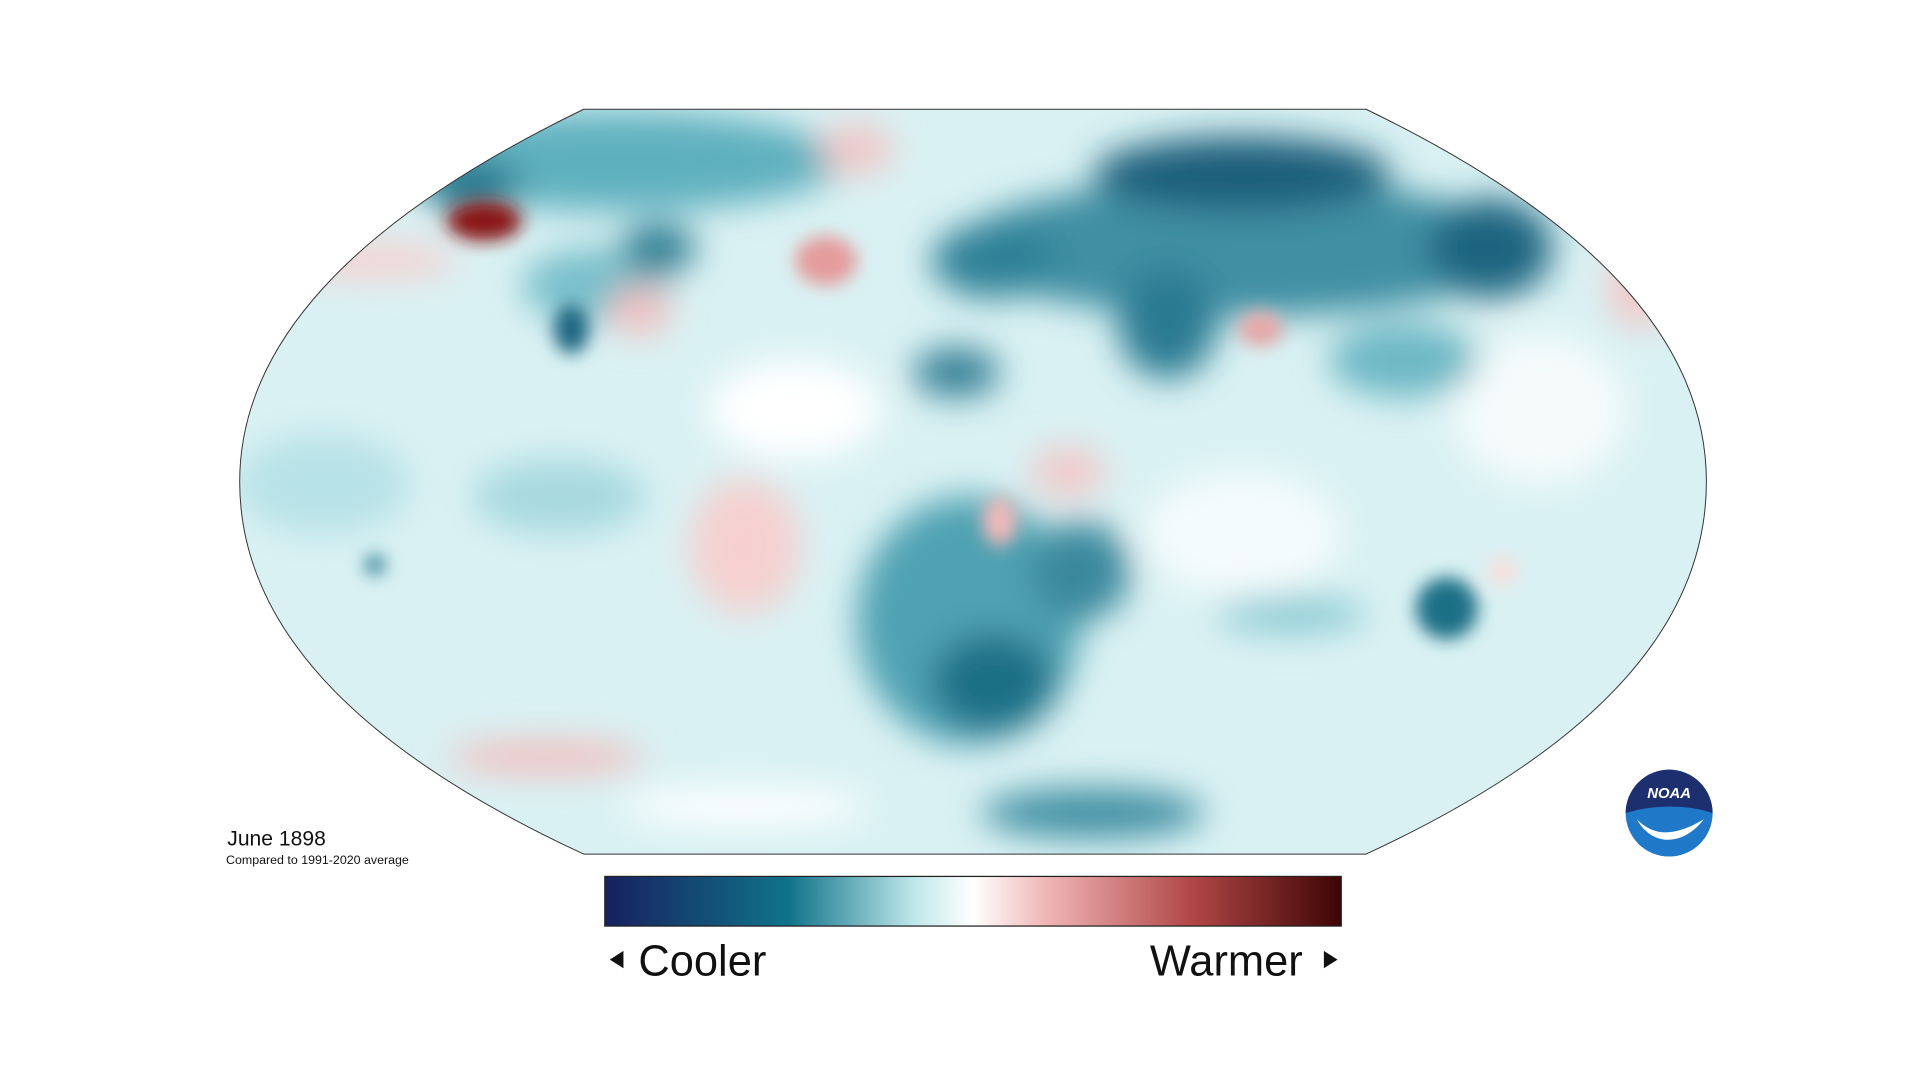 Image resolution: width=1920 pixels, height=1080 pixels. I want to click on legend-high-label: Warmer, so click(1226, 962).